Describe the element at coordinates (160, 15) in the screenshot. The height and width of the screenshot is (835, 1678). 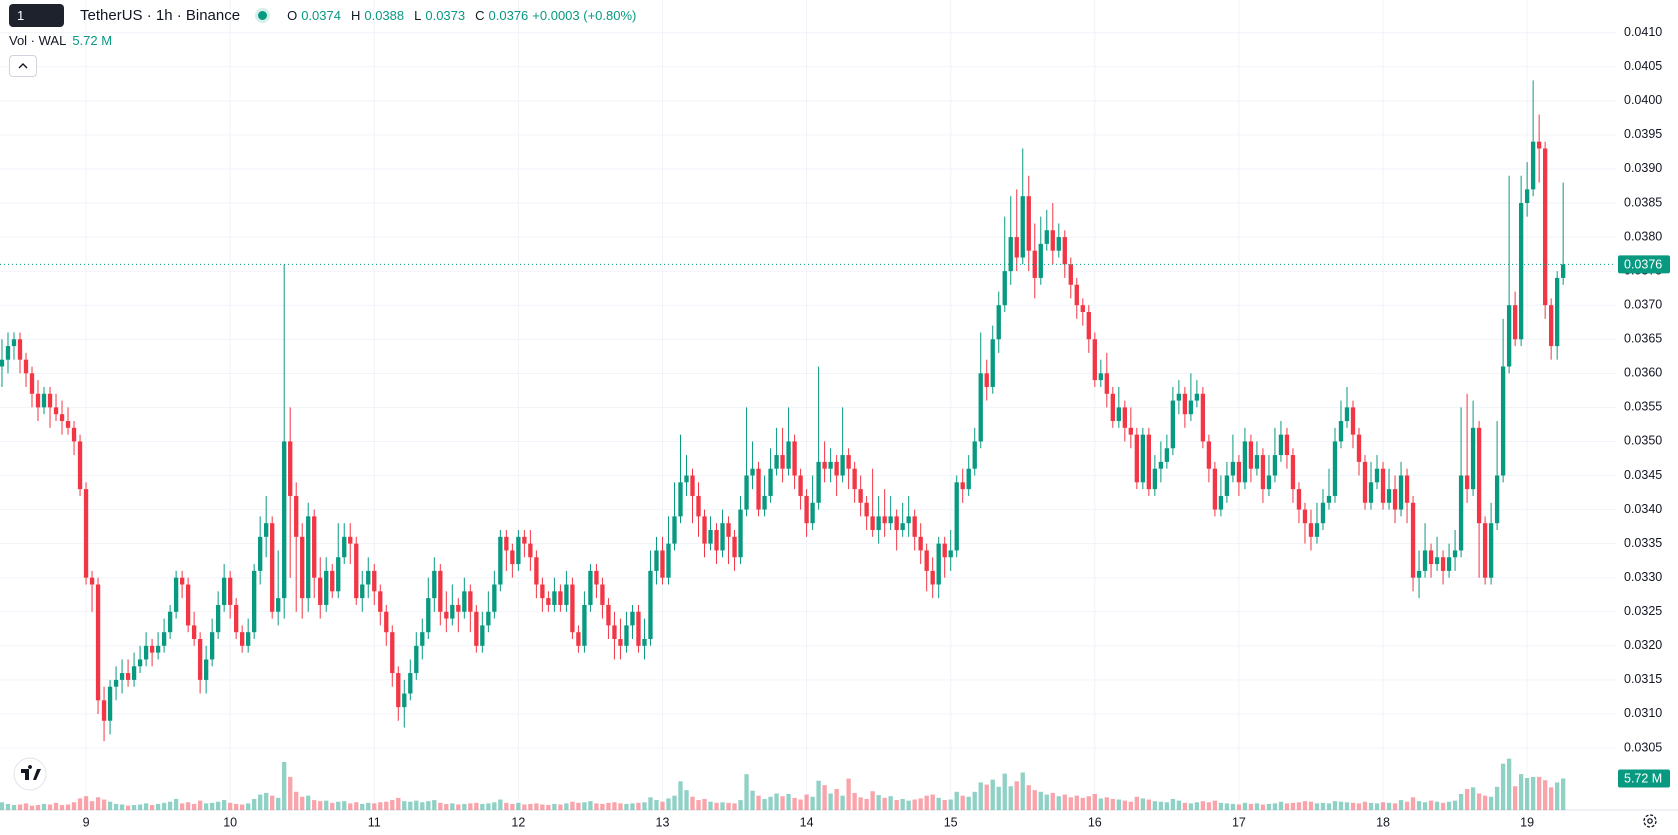
I see `symbol-title: TetherUS · 1h · Binance` at that location.